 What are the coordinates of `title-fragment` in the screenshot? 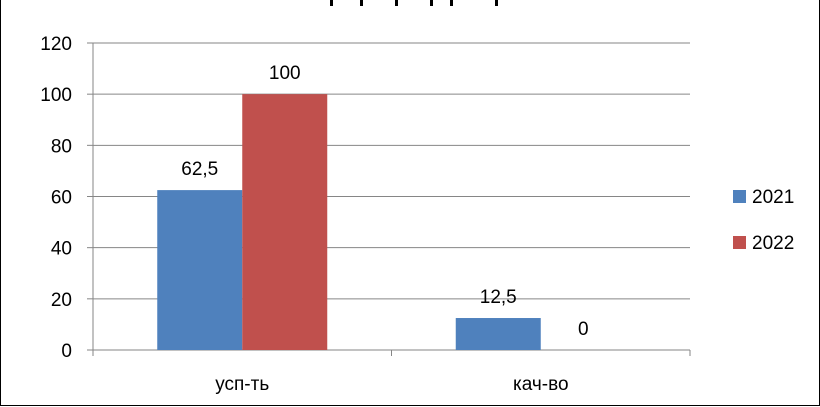 It's located at (420, 4).